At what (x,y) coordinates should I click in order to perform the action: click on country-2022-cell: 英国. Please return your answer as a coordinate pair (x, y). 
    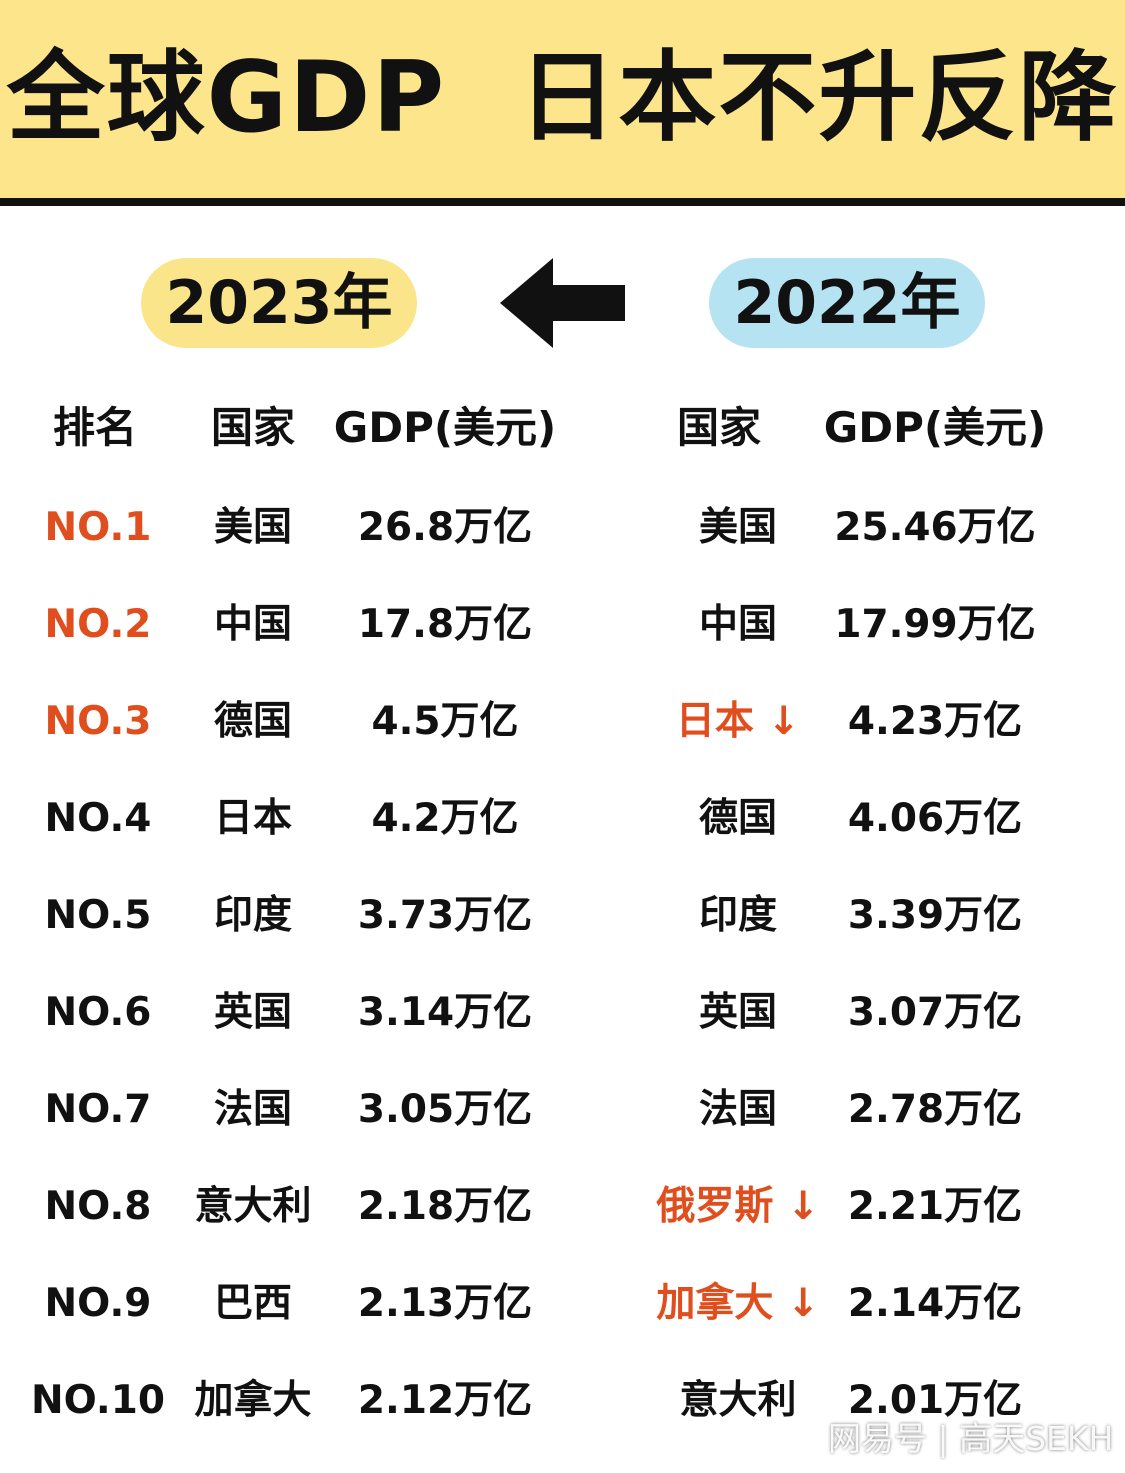
    Looking at the image, I should click on (737, 1012).